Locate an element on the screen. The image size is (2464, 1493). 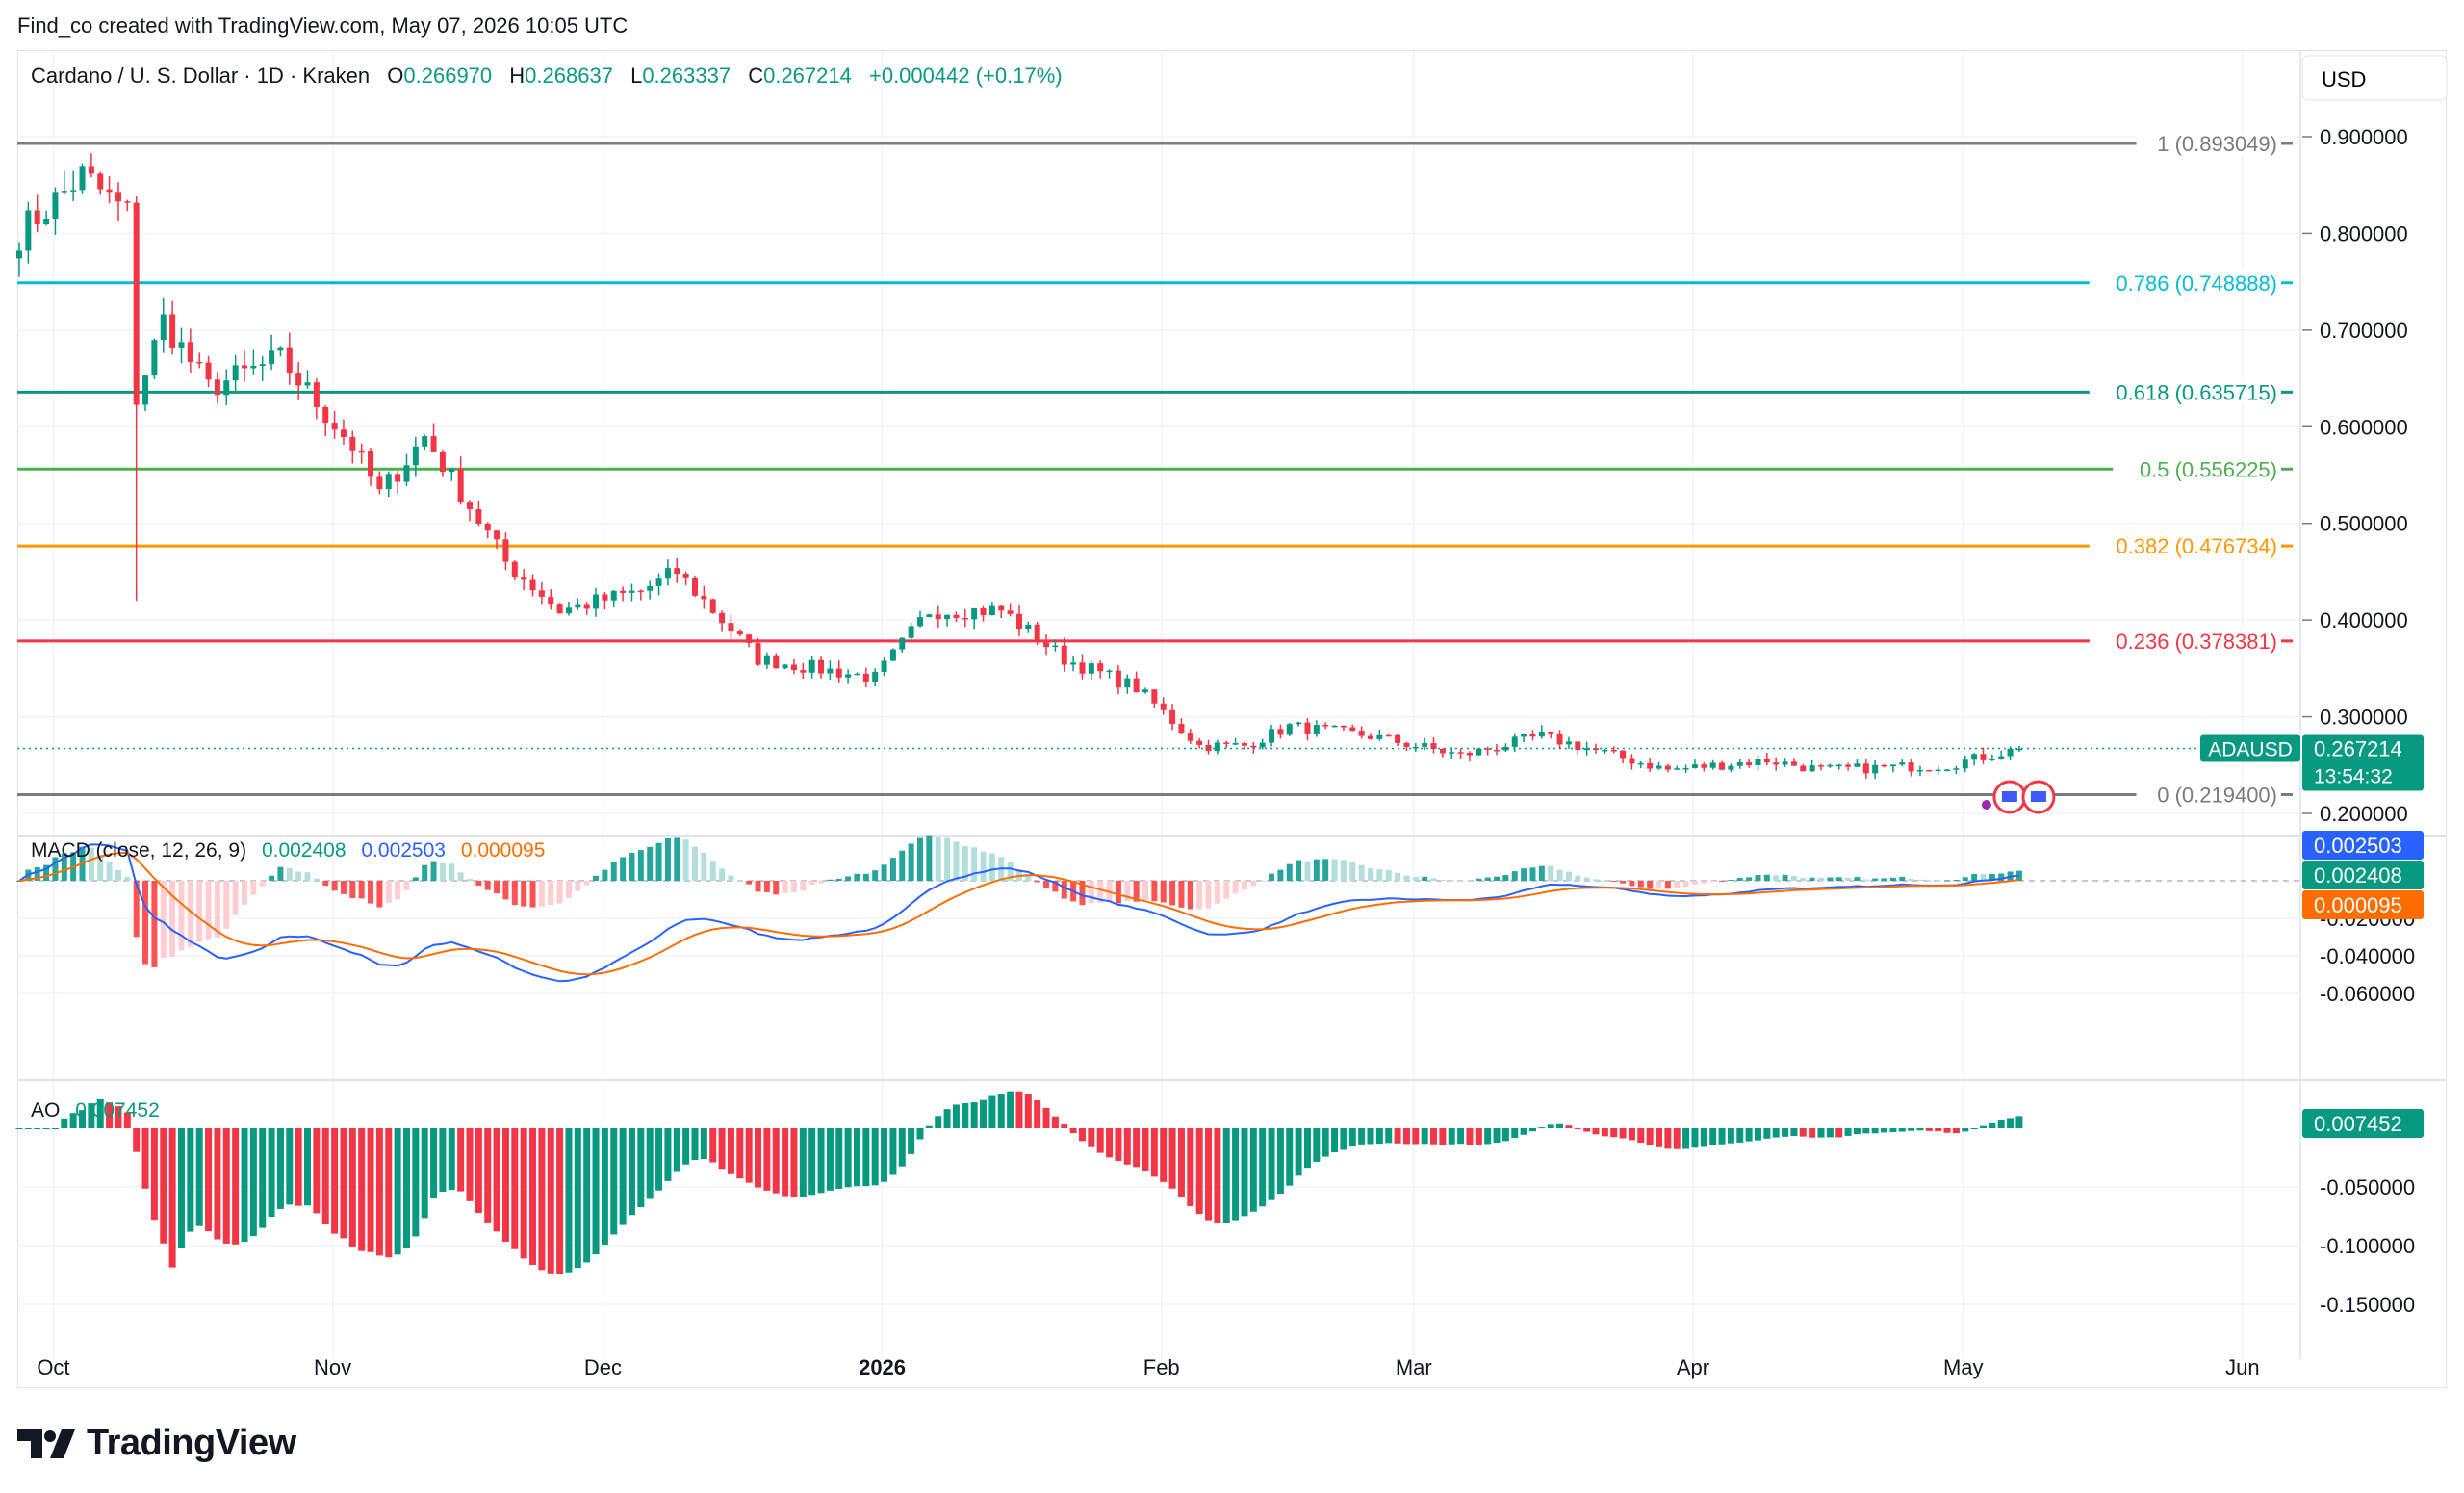
macd-label: MACD (close, 12, 26, 9) is located at coordinates (138, 850).